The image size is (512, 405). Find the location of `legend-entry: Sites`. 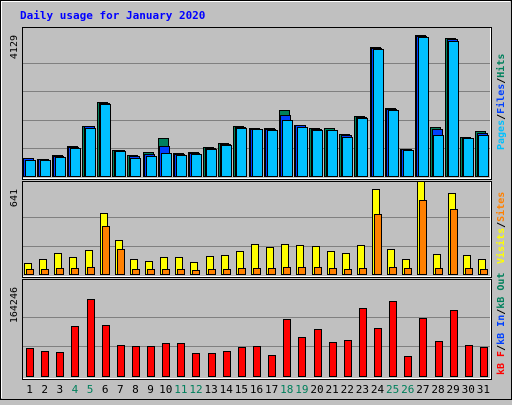

legend-entry: Sites is located at coordinates (501, 207).